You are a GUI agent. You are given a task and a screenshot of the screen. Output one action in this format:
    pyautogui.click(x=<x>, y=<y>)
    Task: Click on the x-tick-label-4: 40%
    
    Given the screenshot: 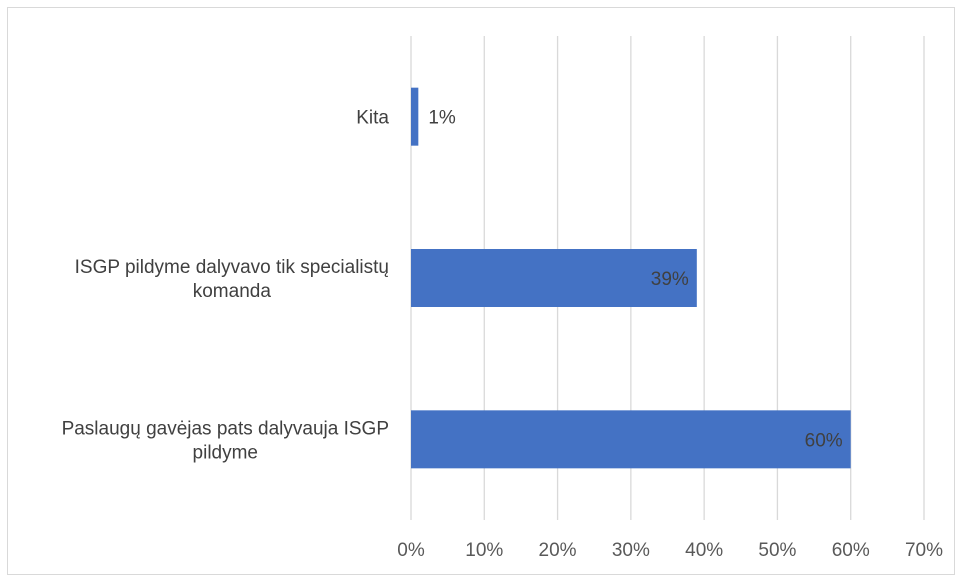 What is the action you would take?
    pyautogui.click(x=704, y=550)
    